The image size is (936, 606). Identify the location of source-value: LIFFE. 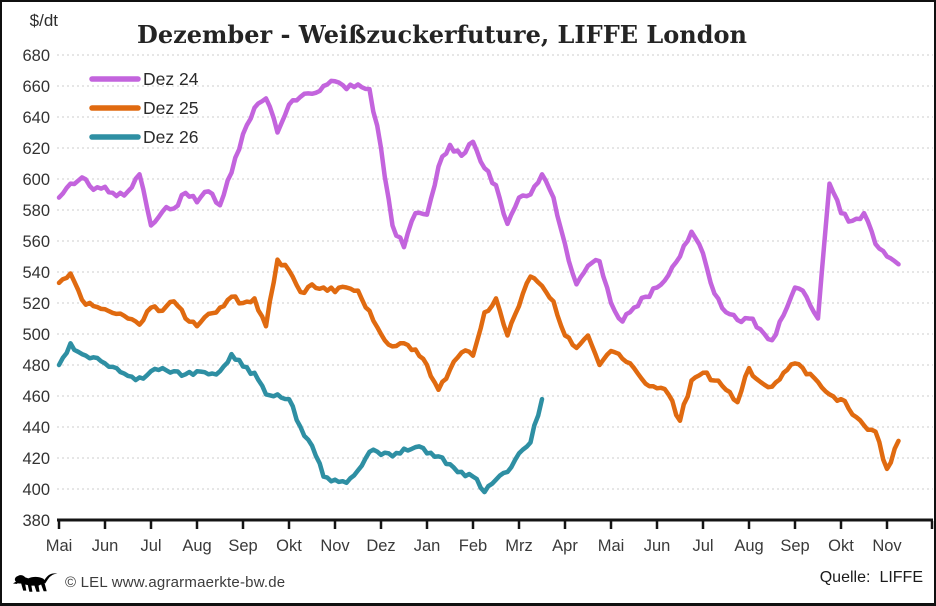
(901, 577).